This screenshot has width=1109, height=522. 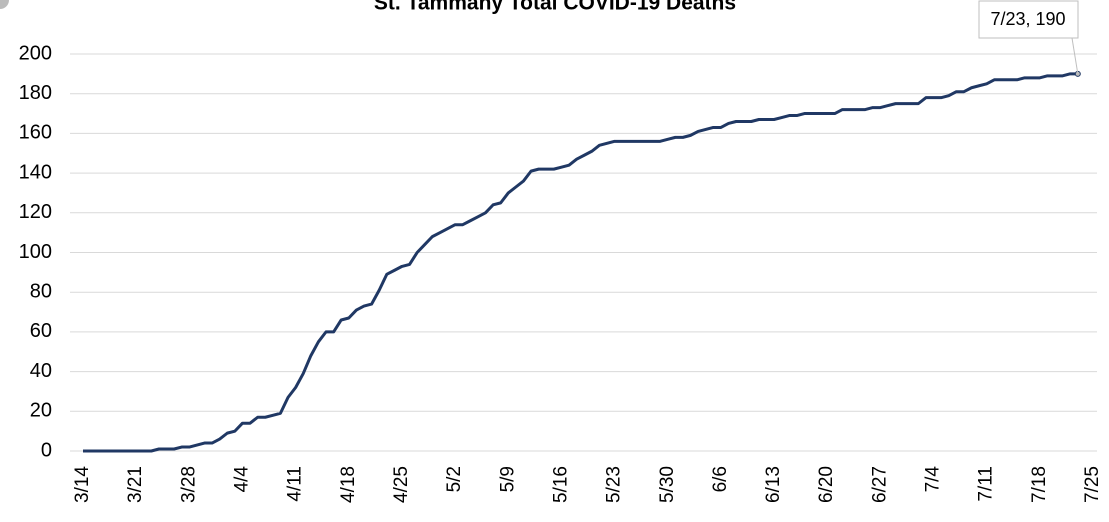 What do you see at coordinates (35, 93) in the screenshot?
I see `y-tick-label: 180` at bounding box center [35, 93].